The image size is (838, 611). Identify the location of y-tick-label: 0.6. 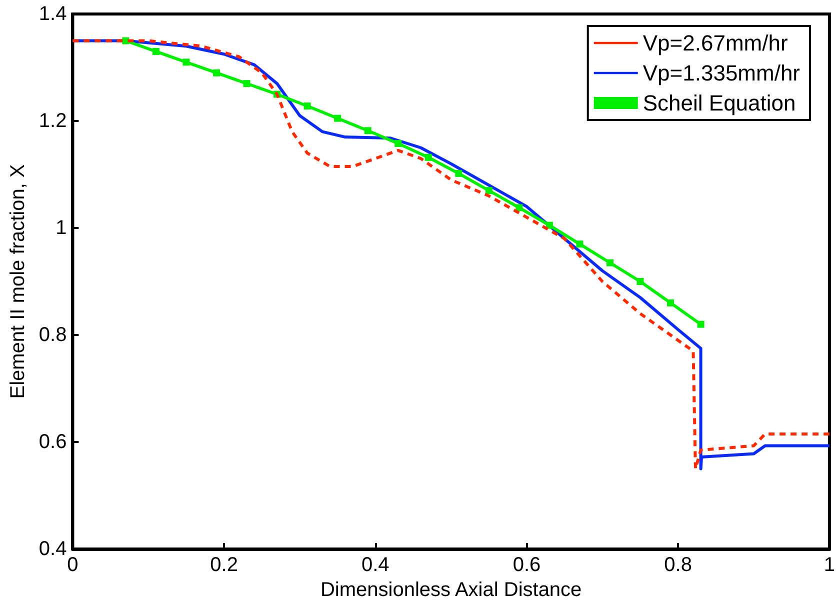
(52, 442).